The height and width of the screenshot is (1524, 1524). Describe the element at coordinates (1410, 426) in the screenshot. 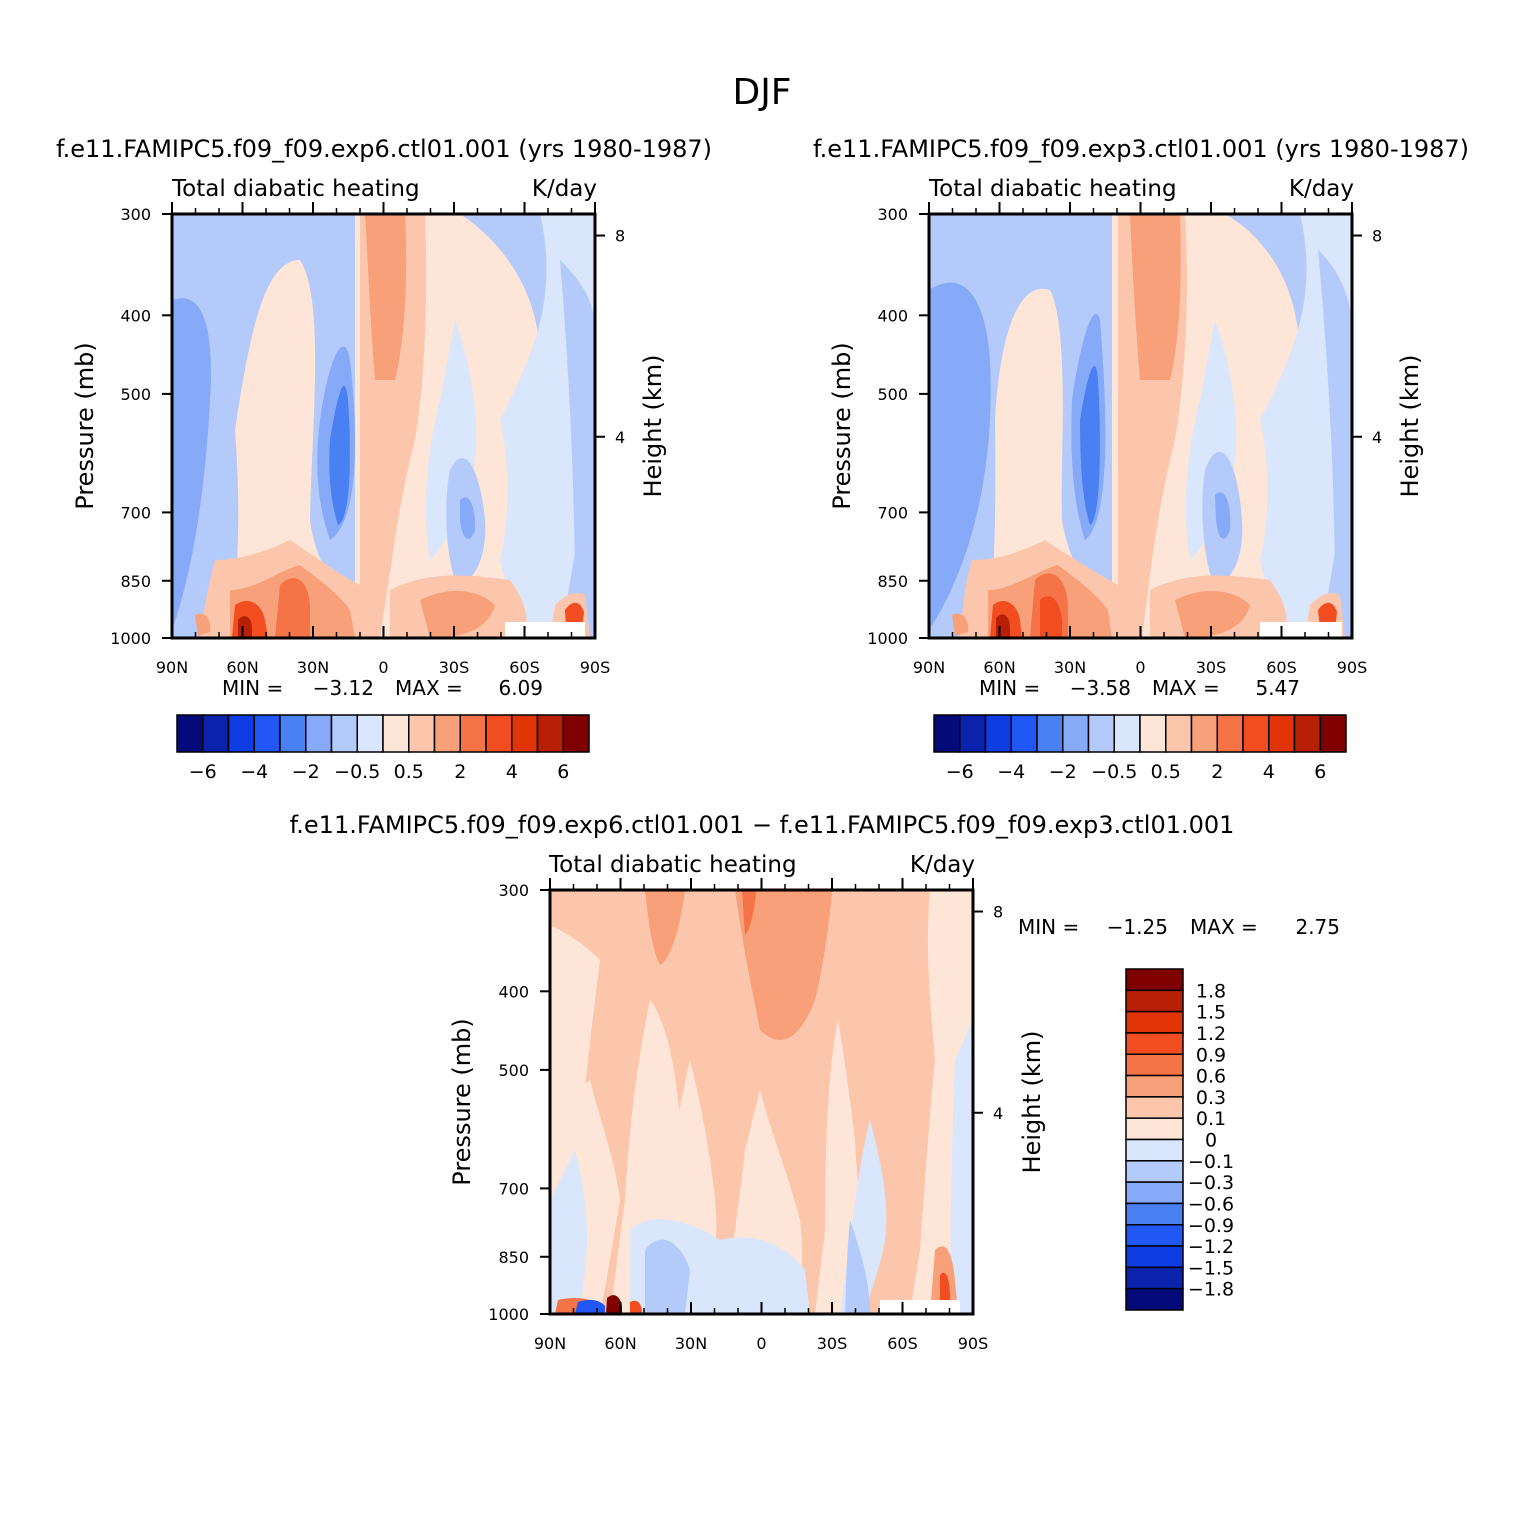

I see `panel-2-ylabel-right: Height (km)` at that location.